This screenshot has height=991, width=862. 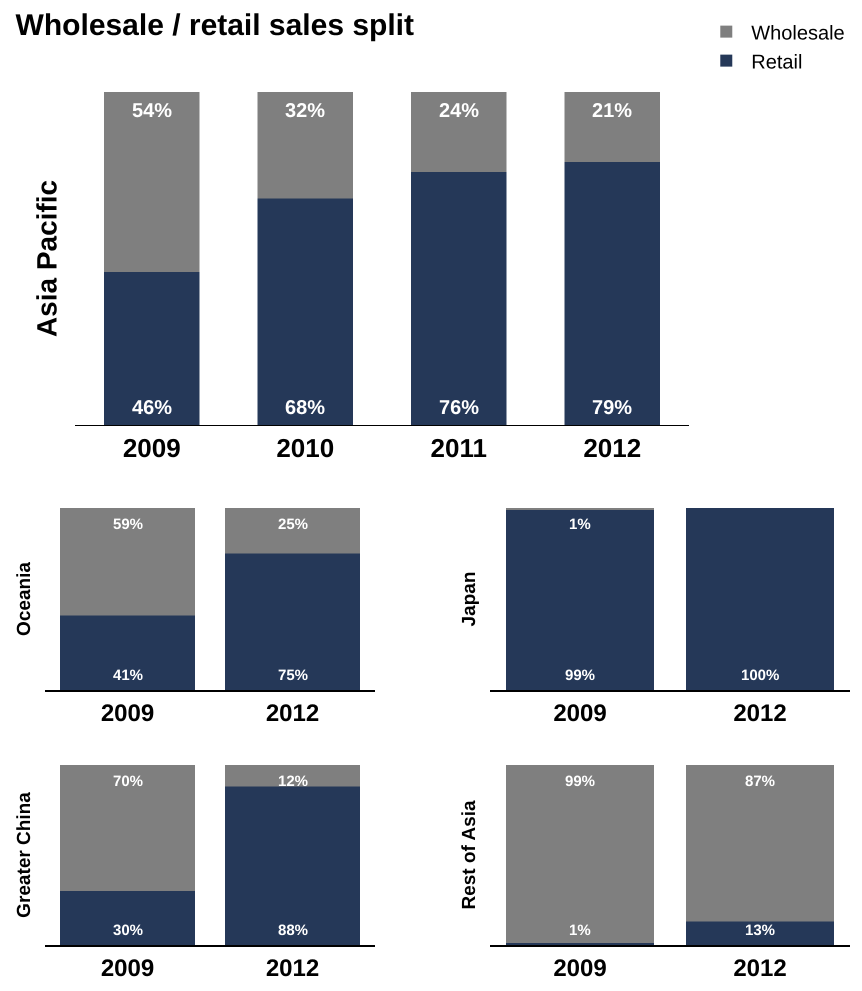 What do you see at coordinates (152, 111) in the screenshot?
I see `data-label: 54%` at bounding box center [152, 111].